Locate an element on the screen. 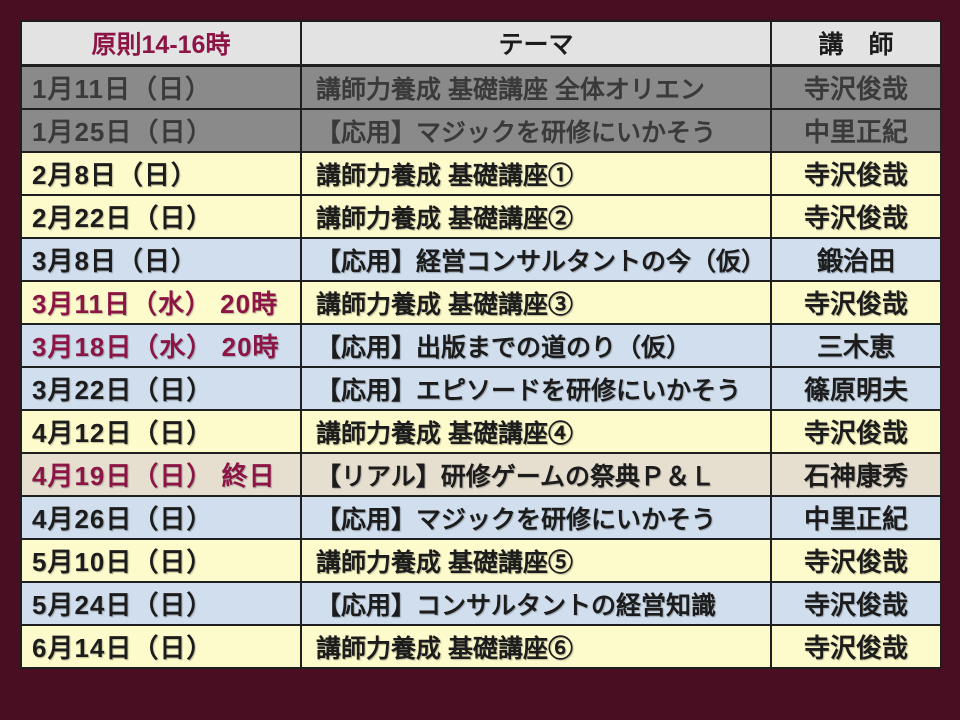 Image resolution: width=960 pixels, height=720 pixels. date-cell: 3月22日（日） is located at coordinates (161, 388).